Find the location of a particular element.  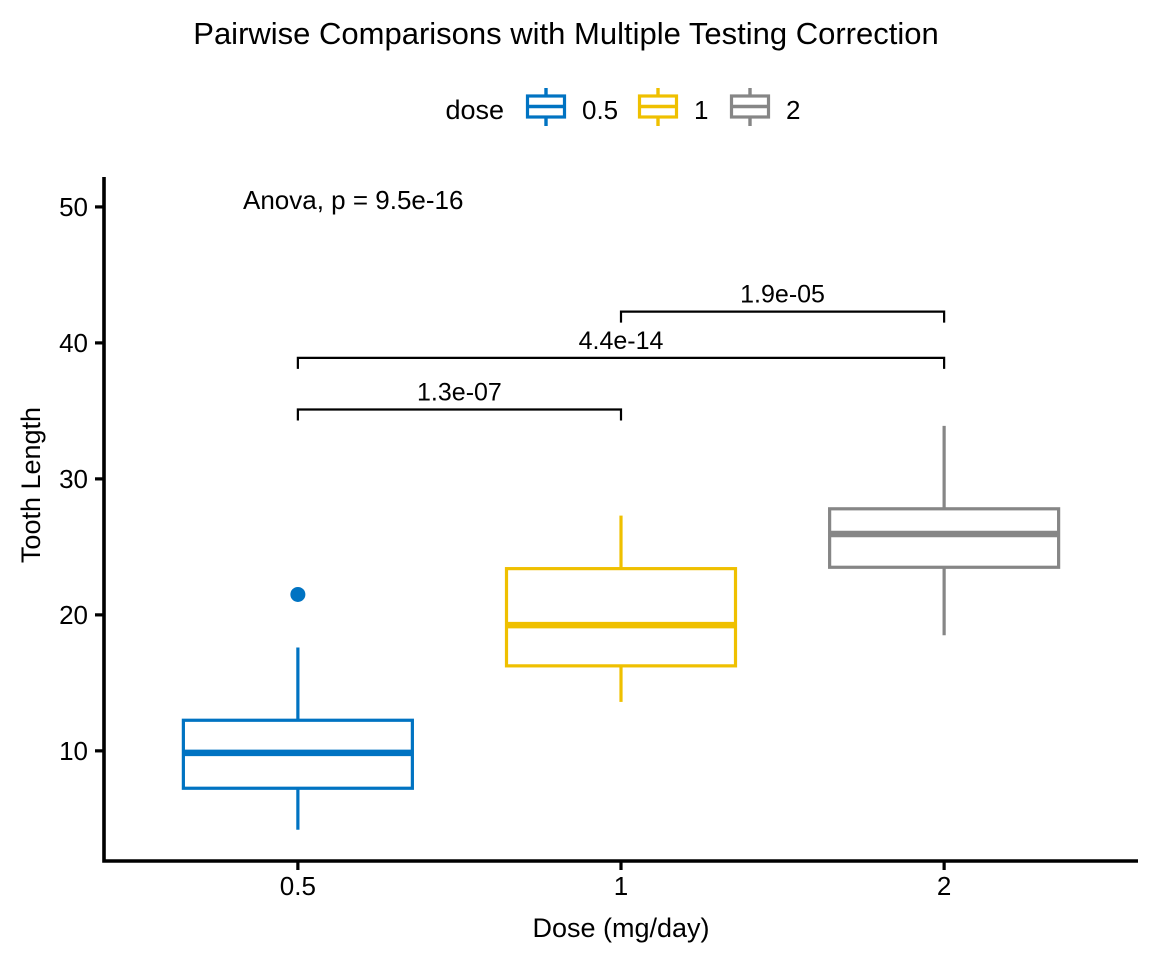

legend-label-2: 2 is located at coordinates (793, 110).